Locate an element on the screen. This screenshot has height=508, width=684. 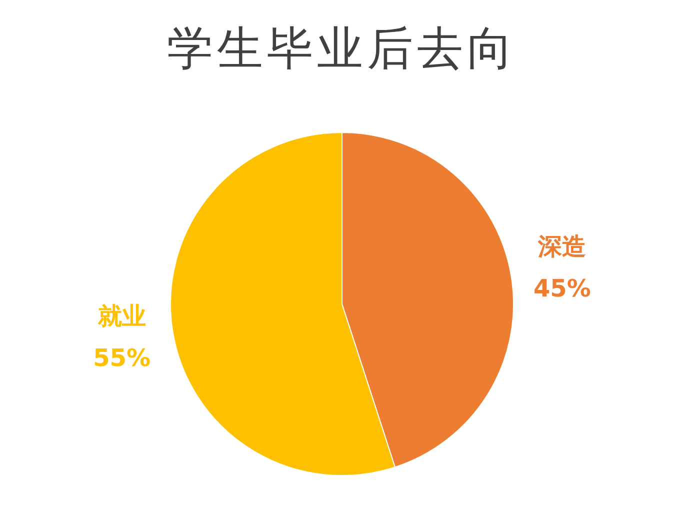
chart-title: 学生毕业后去向 is located at coordinates (342, 48).